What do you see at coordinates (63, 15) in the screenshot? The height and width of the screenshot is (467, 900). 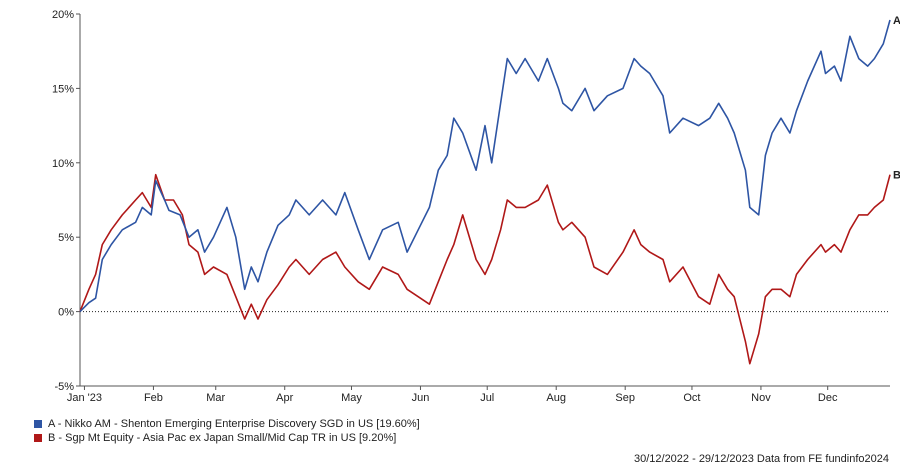 I see `y-tick-label: 20%` at bounding box center [63, 15].